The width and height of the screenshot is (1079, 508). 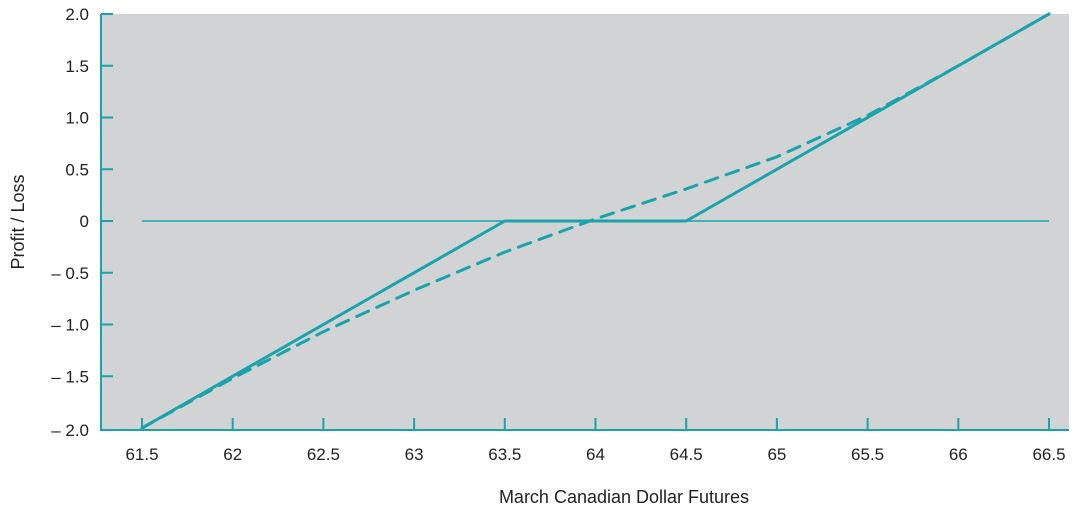 I want to click on y-tick-label: – 2.0, so click(x=70, y=430).